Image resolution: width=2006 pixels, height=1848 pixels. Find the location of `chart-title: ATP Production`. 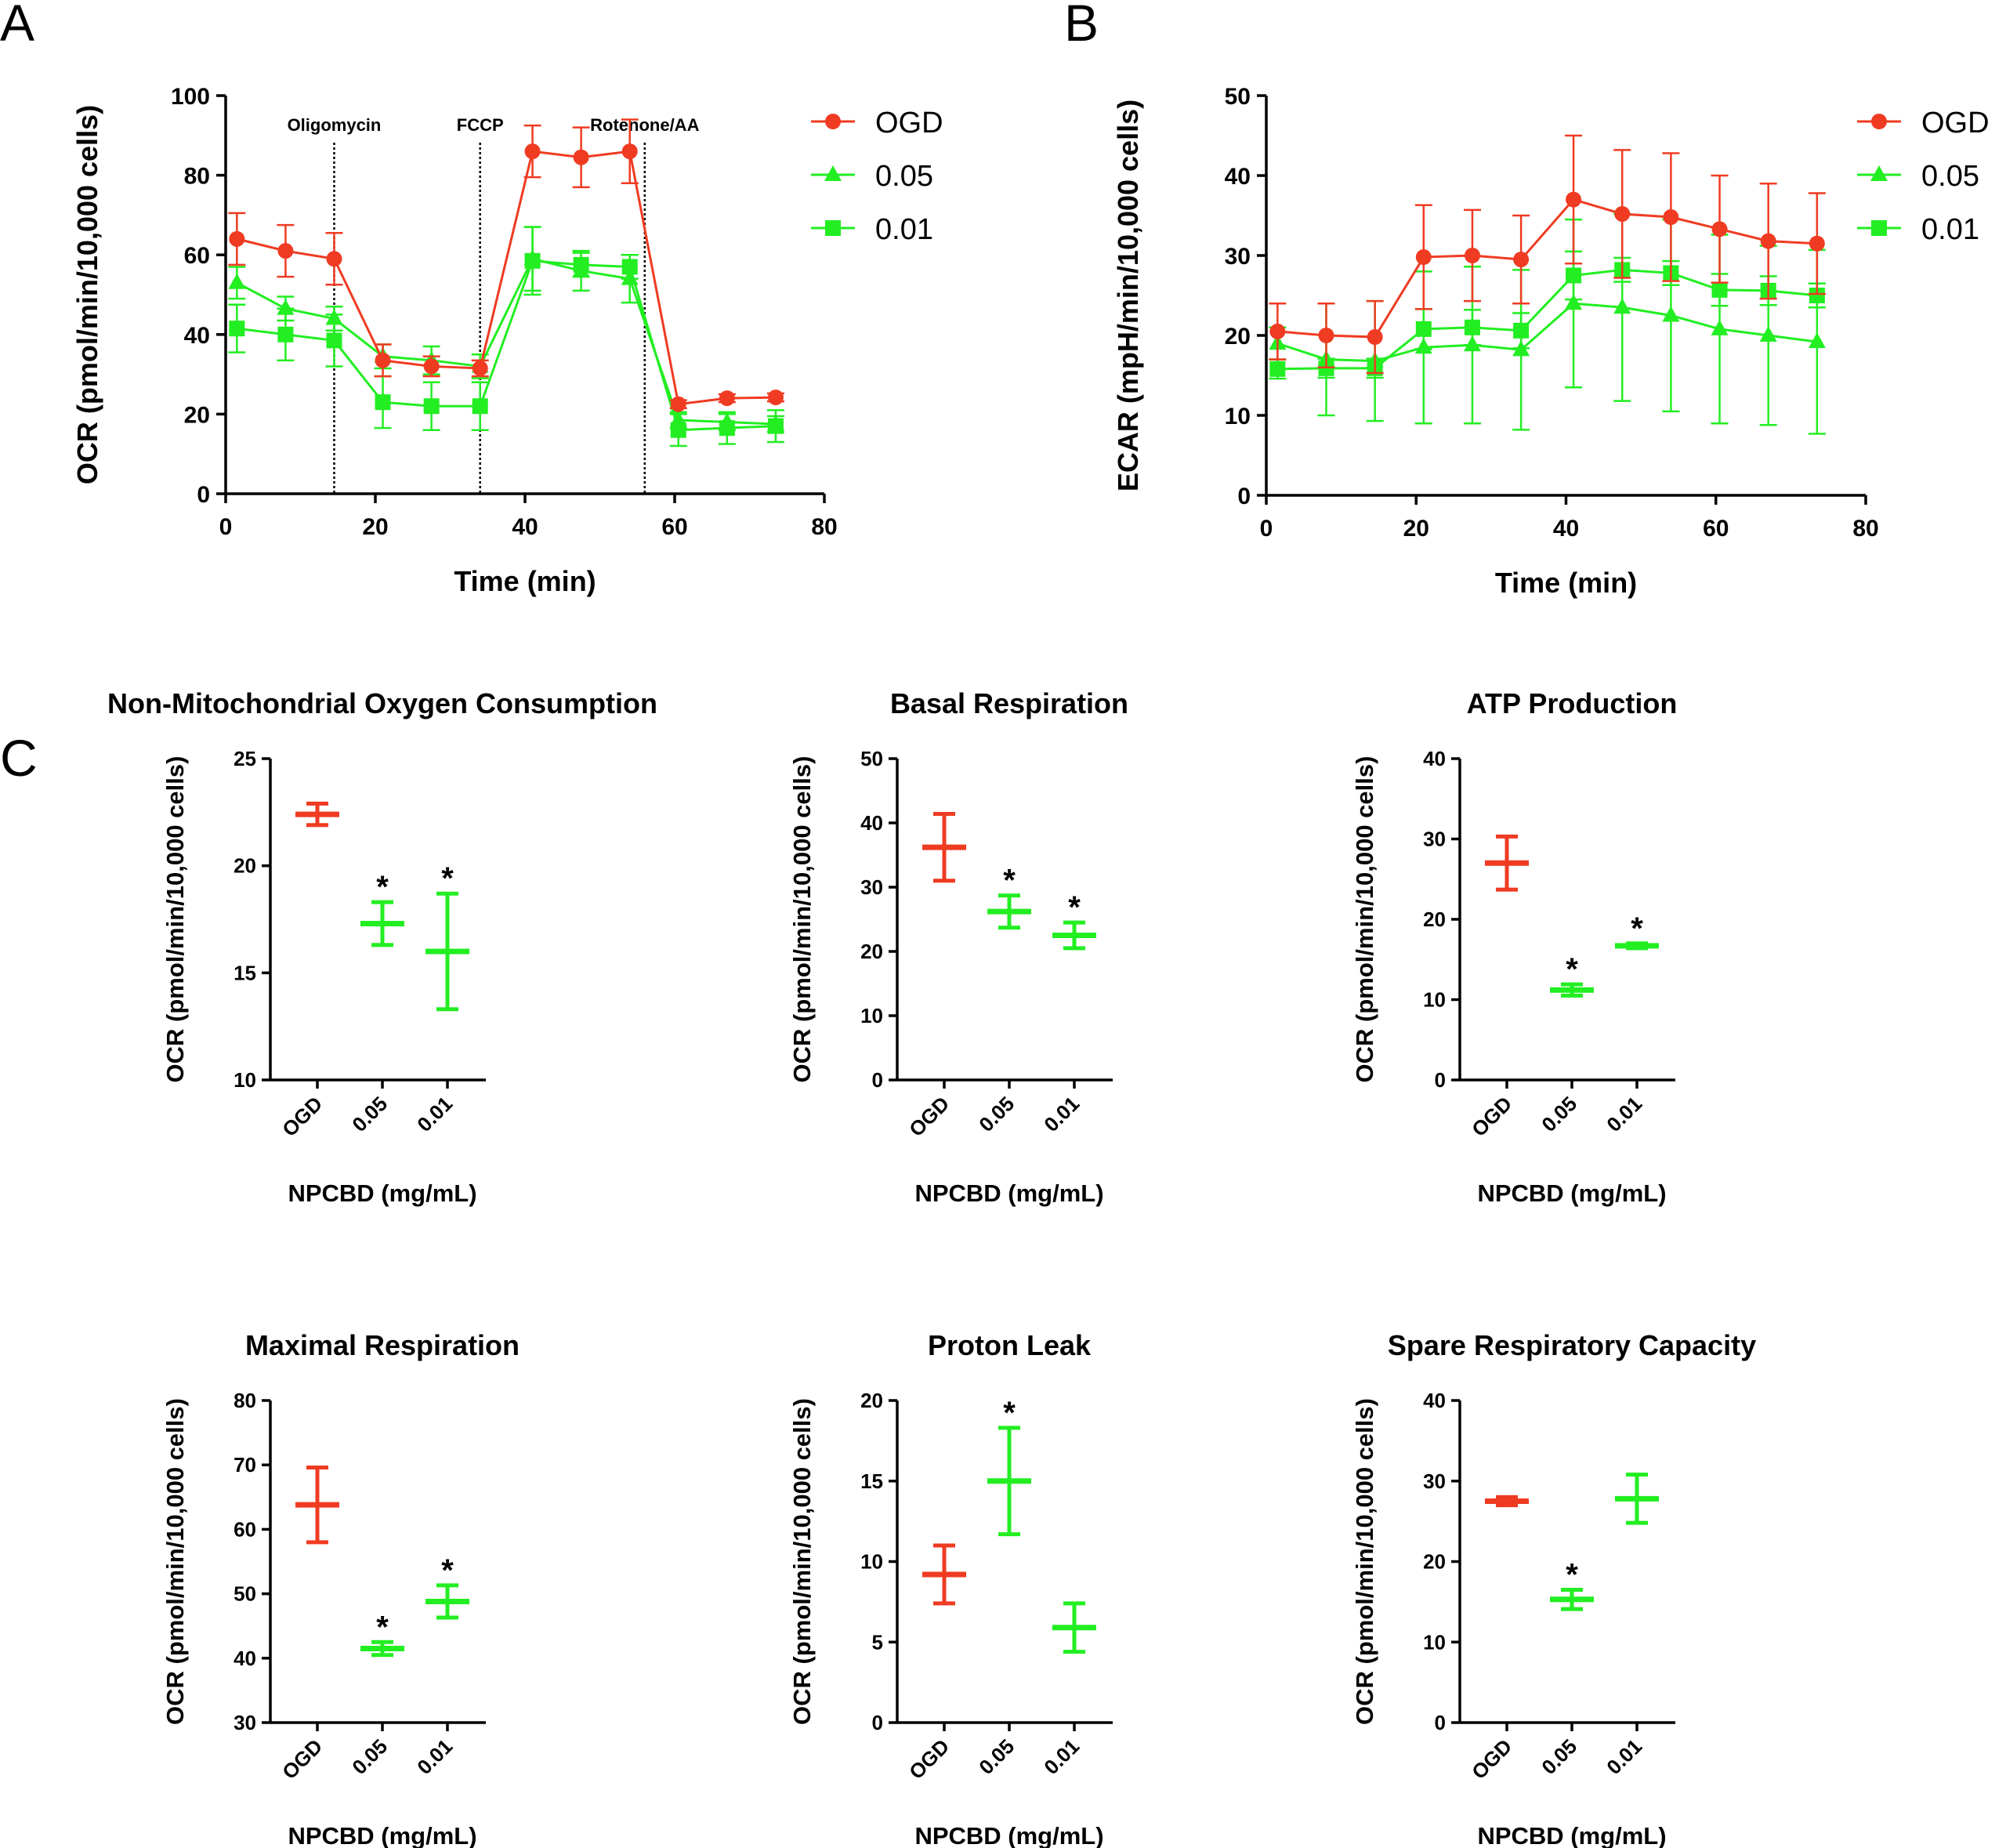

chart-title: ATP Production is located at coordinates (1572, 703).